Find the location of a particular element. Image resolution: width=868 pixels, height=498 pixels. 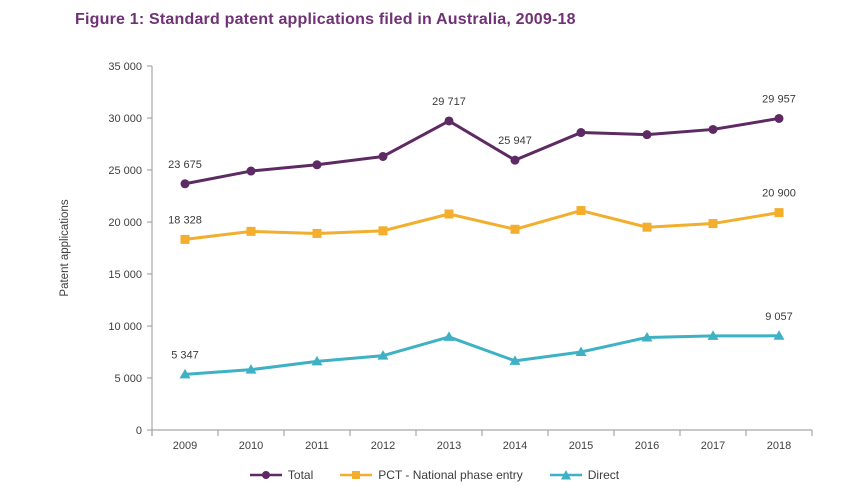

y-tick-label: 0 is located at coordinates (139, 431).